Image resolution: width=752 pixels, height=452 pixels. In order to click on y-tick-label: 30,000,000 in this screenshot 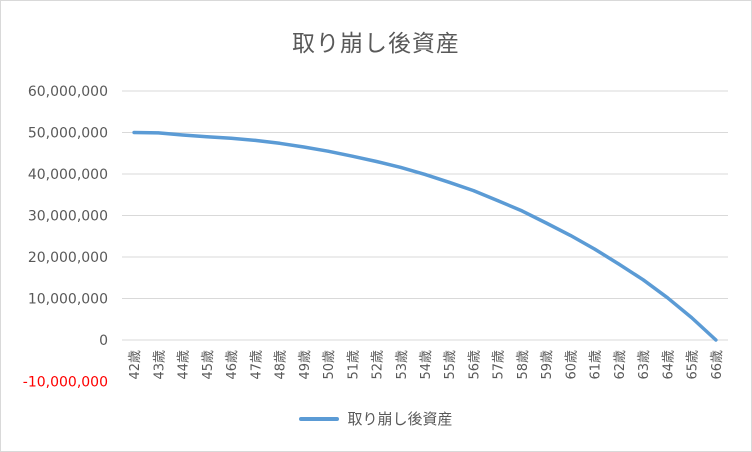, I will do `click(68, 217)`.